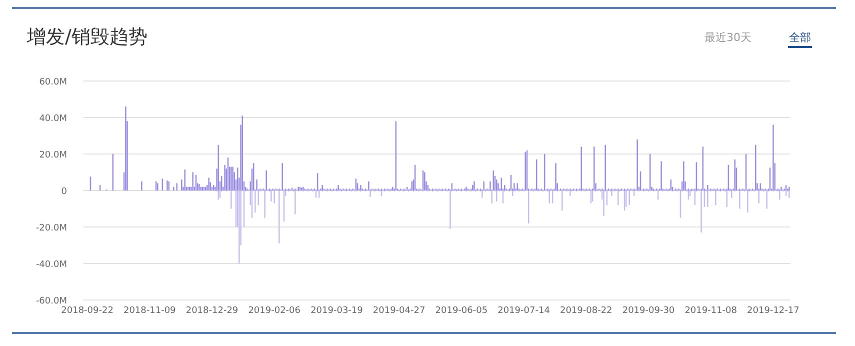 The image size is (855, 346). Describe the element at coordinates (728, 37) in the screenshot. I see `text: 最近30天` at that location.